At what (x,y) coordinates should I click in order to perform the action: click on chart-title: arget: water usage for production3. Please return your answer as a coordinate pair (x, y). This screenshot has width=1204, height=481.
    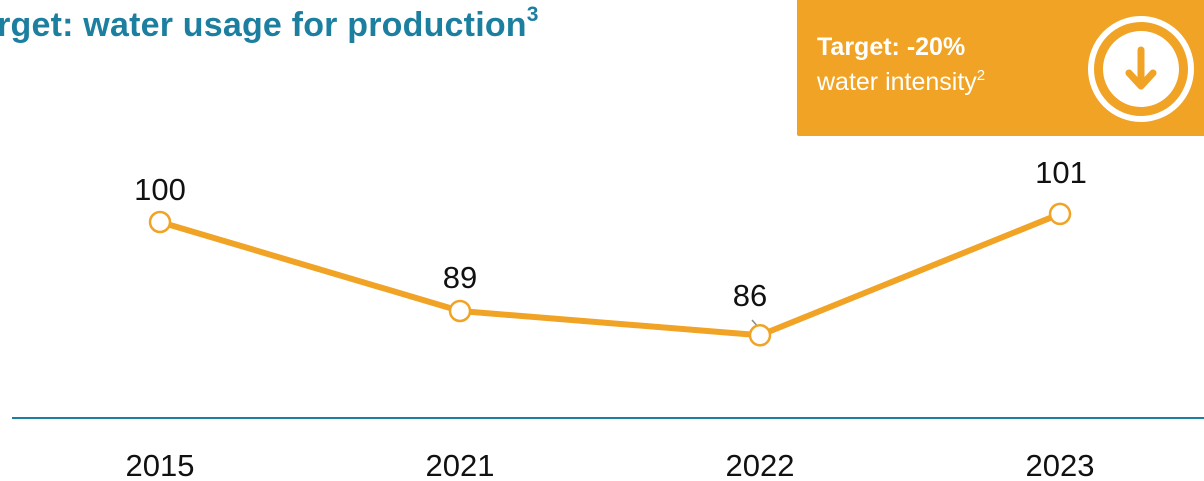
    Looking at the image, I should click on (269, 24).